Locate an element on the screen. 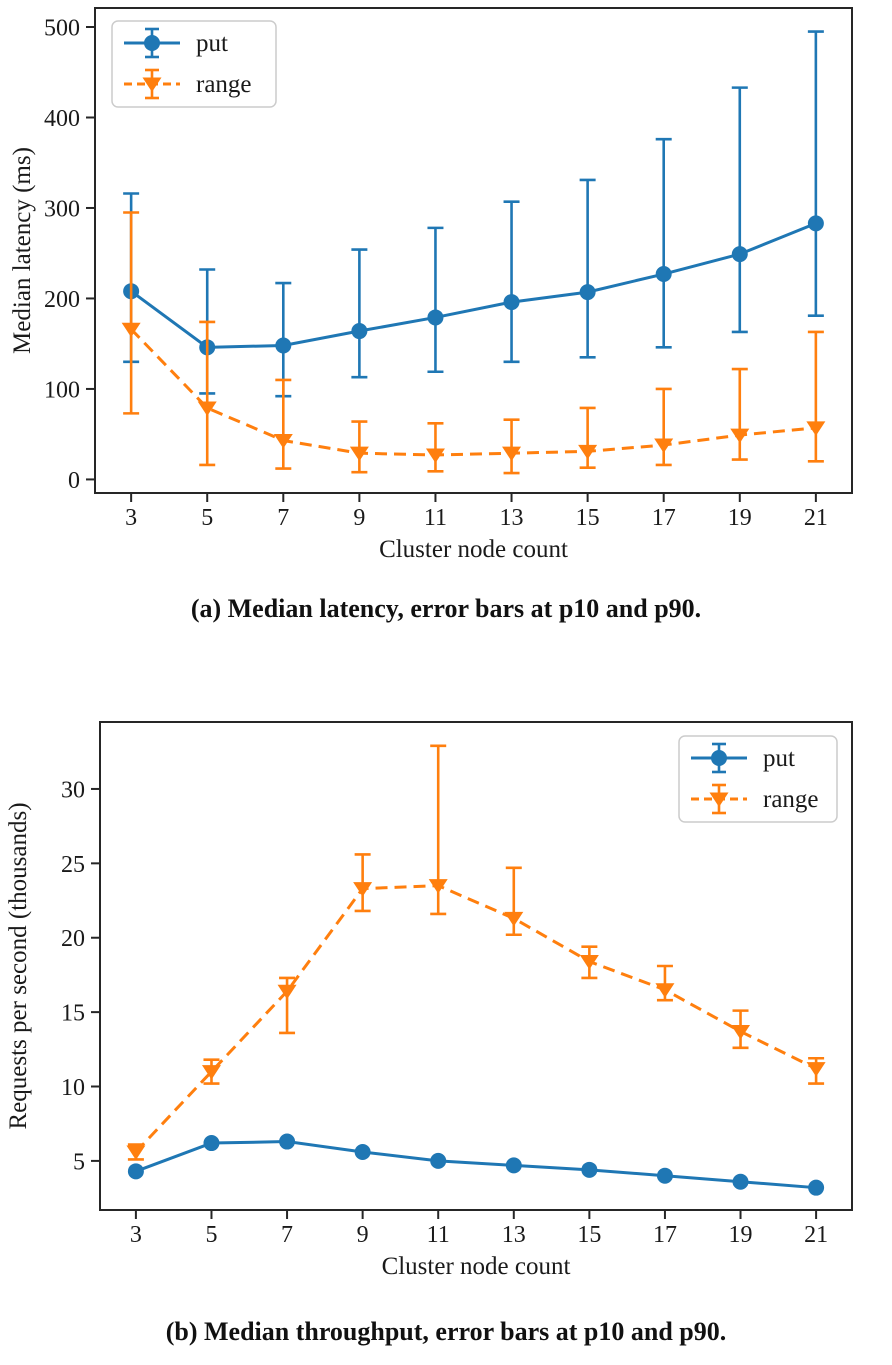 The width and height of the screenshot is (892, 1365). y-tick-label: 0 is located at coordinates (74, 481).